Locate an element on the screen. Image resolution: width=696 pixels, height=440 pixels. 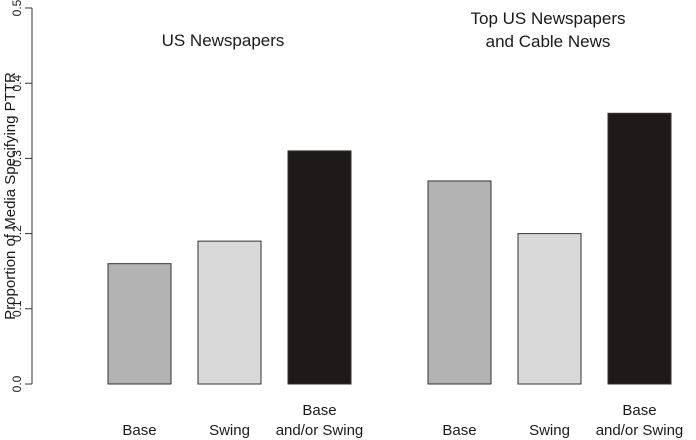
y-tick-label: 0.1 is located at coordinates (17, 308).